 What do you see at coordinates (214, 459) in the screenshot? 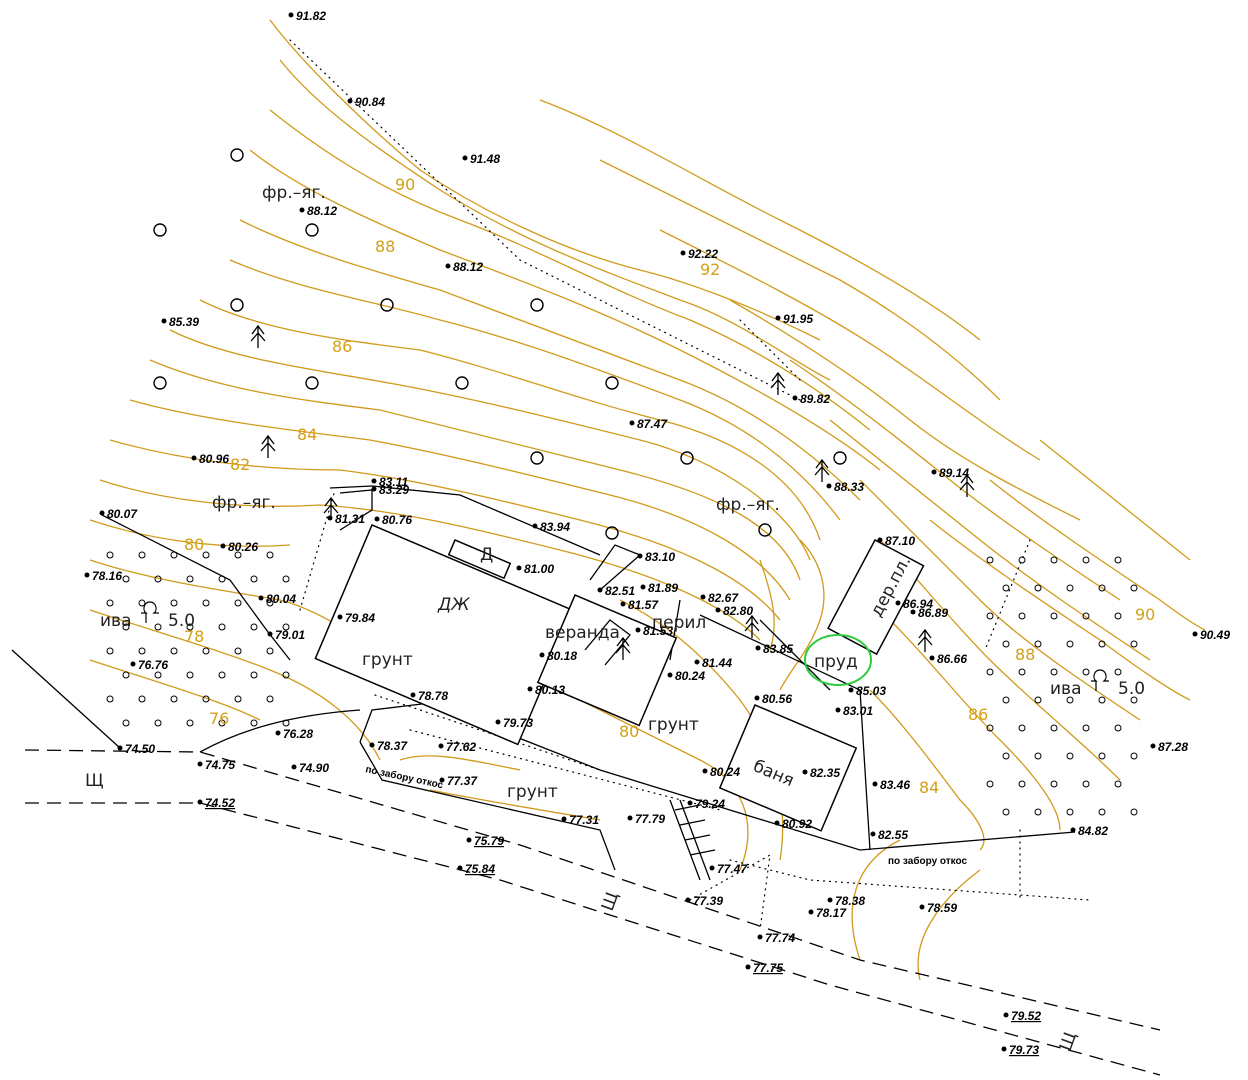
I see `elevation-label: 80.96` at bounding box center [214, 459].